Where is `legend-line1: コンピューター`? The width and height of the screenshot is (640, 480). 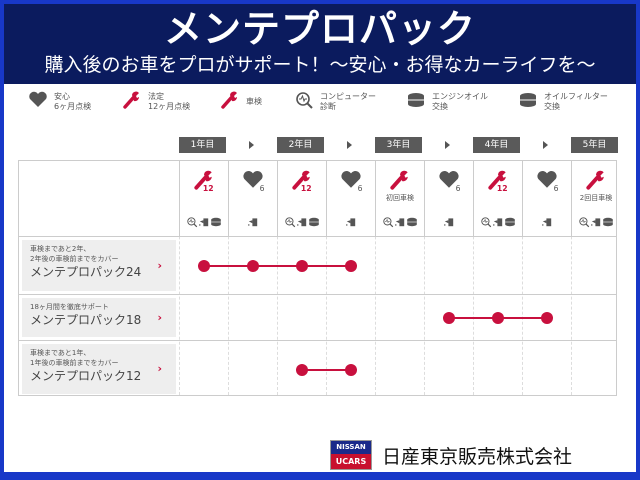
legend-line1: コンピューター is located at coordinates (348, 96).